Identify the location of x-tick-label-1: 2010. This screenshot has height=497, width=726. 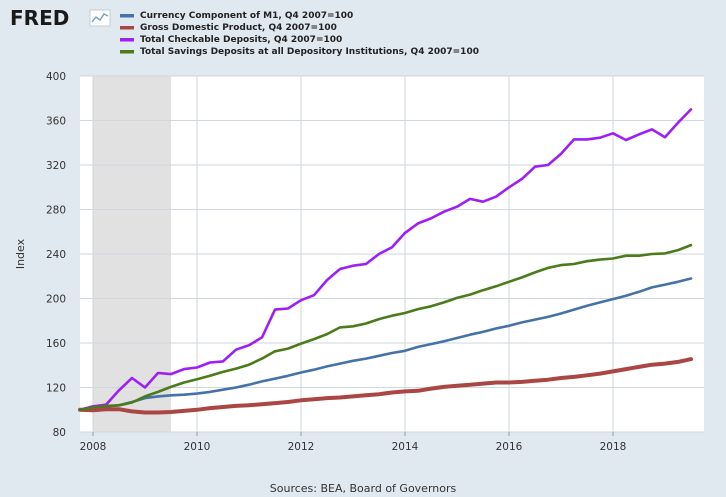
(197, 447).